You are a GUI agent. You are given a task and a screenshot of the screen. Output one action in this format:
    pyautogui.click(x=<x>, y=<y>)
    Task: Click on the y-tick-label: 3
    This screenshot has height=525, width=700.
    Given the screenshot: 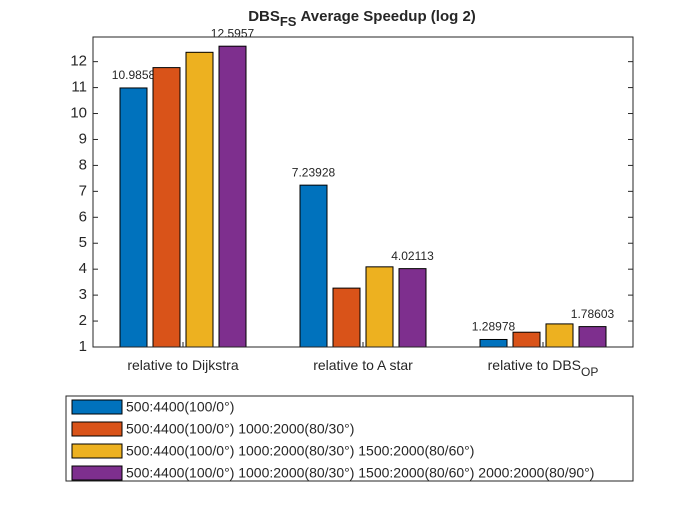 What is the action you would take?
    pyautogui.click(x=83, y=294)
    